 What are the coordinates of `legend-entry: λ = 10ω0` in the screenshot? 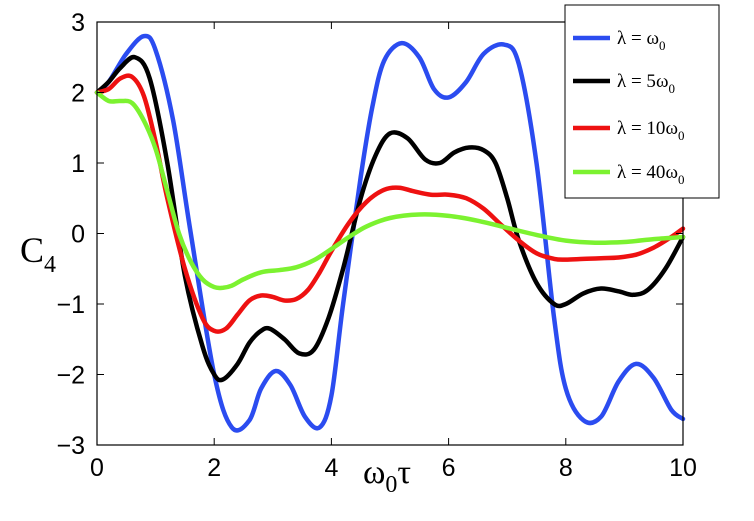 It's located at (628, 130).